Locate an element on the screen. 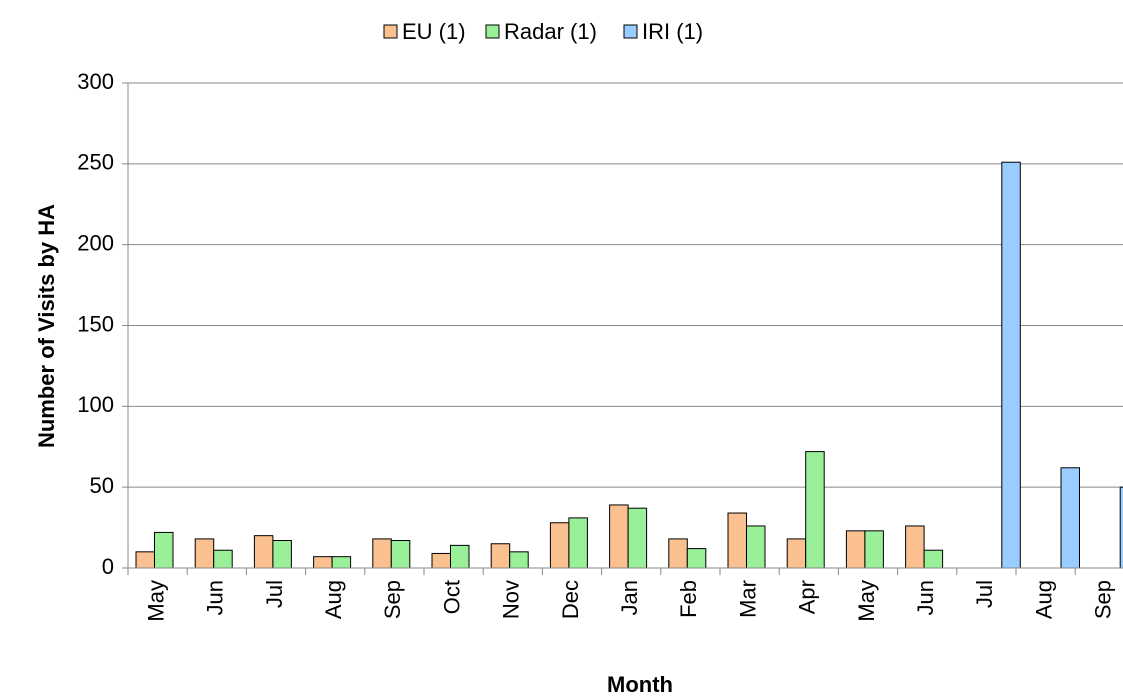 The width and height of the screenshot is (1123, 697). legend-label: EU (1) is located at coordinates (434, 31).